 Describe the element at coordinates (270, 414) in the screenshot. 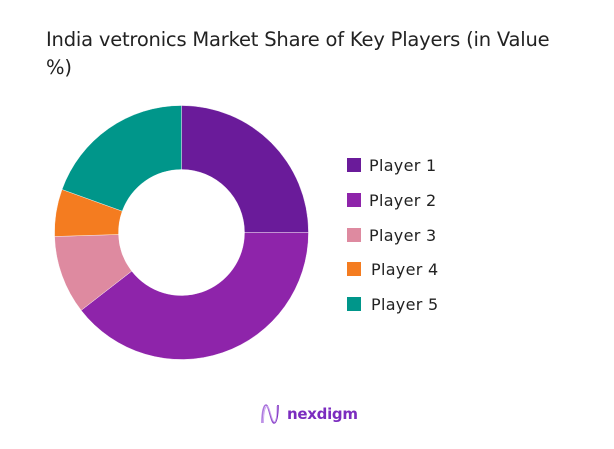

I see `nexdigm-wave-icon` at that location.